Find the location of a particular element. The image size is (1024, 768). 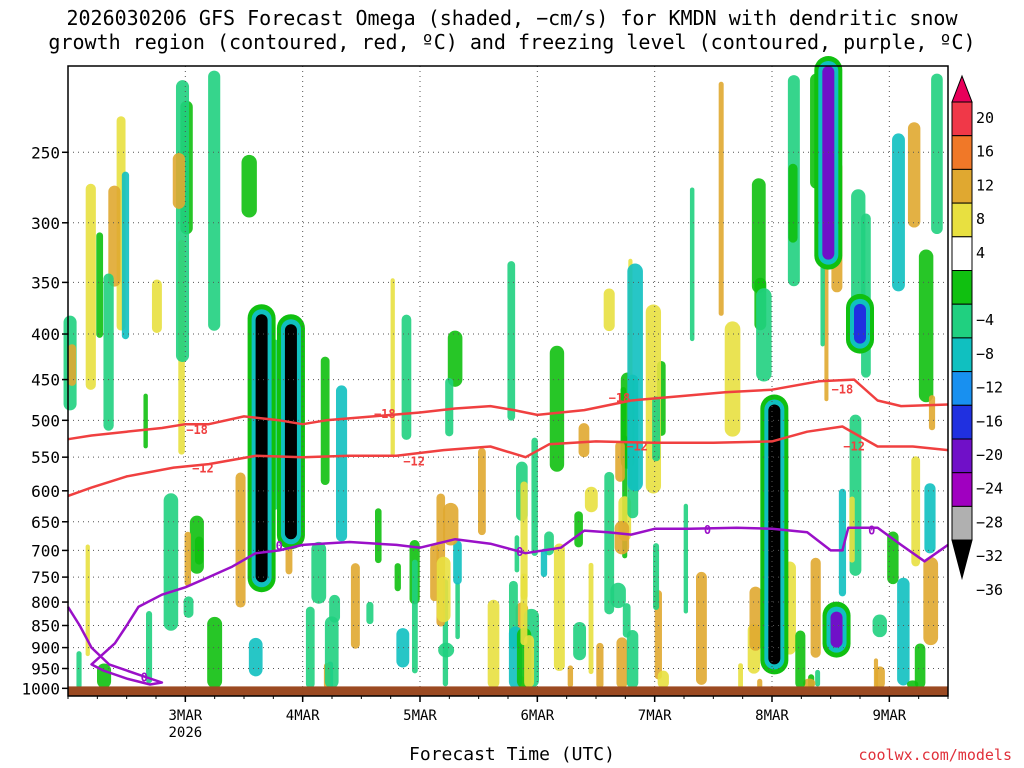

colorbar-label: −12 is located at coordinates (989, 388).